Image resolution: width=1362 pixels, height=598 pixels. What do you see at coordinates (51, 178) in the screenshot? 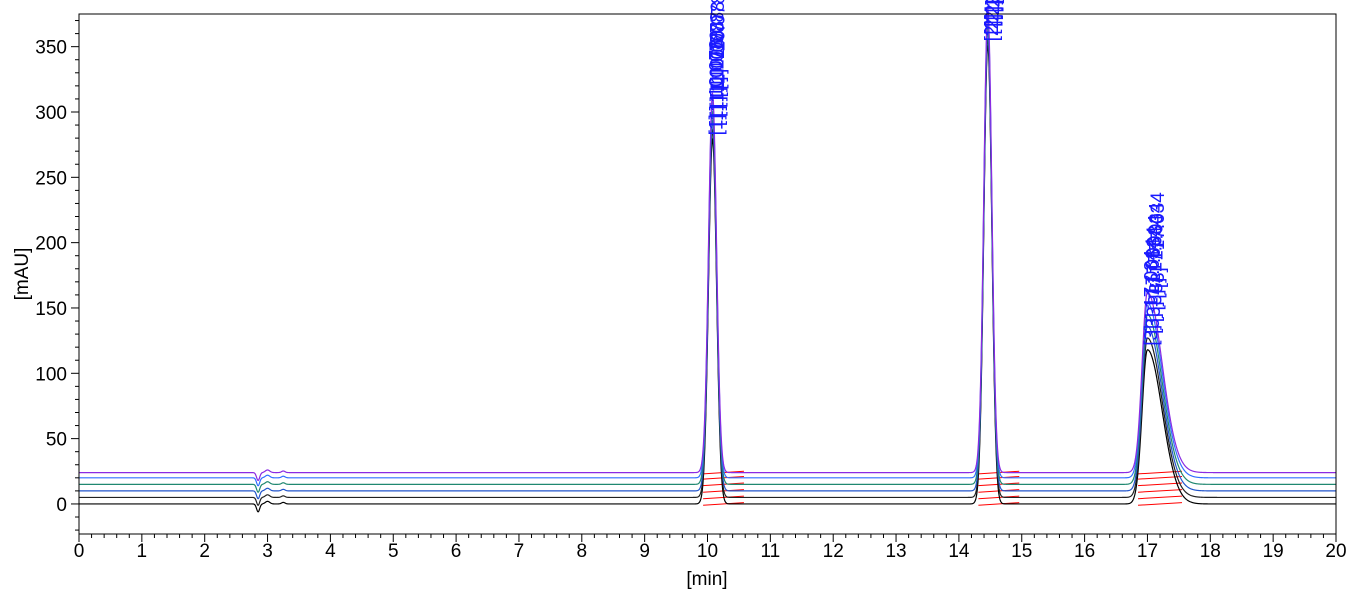
I see `y-tick-label: 250` at bounding box center [51, 178].